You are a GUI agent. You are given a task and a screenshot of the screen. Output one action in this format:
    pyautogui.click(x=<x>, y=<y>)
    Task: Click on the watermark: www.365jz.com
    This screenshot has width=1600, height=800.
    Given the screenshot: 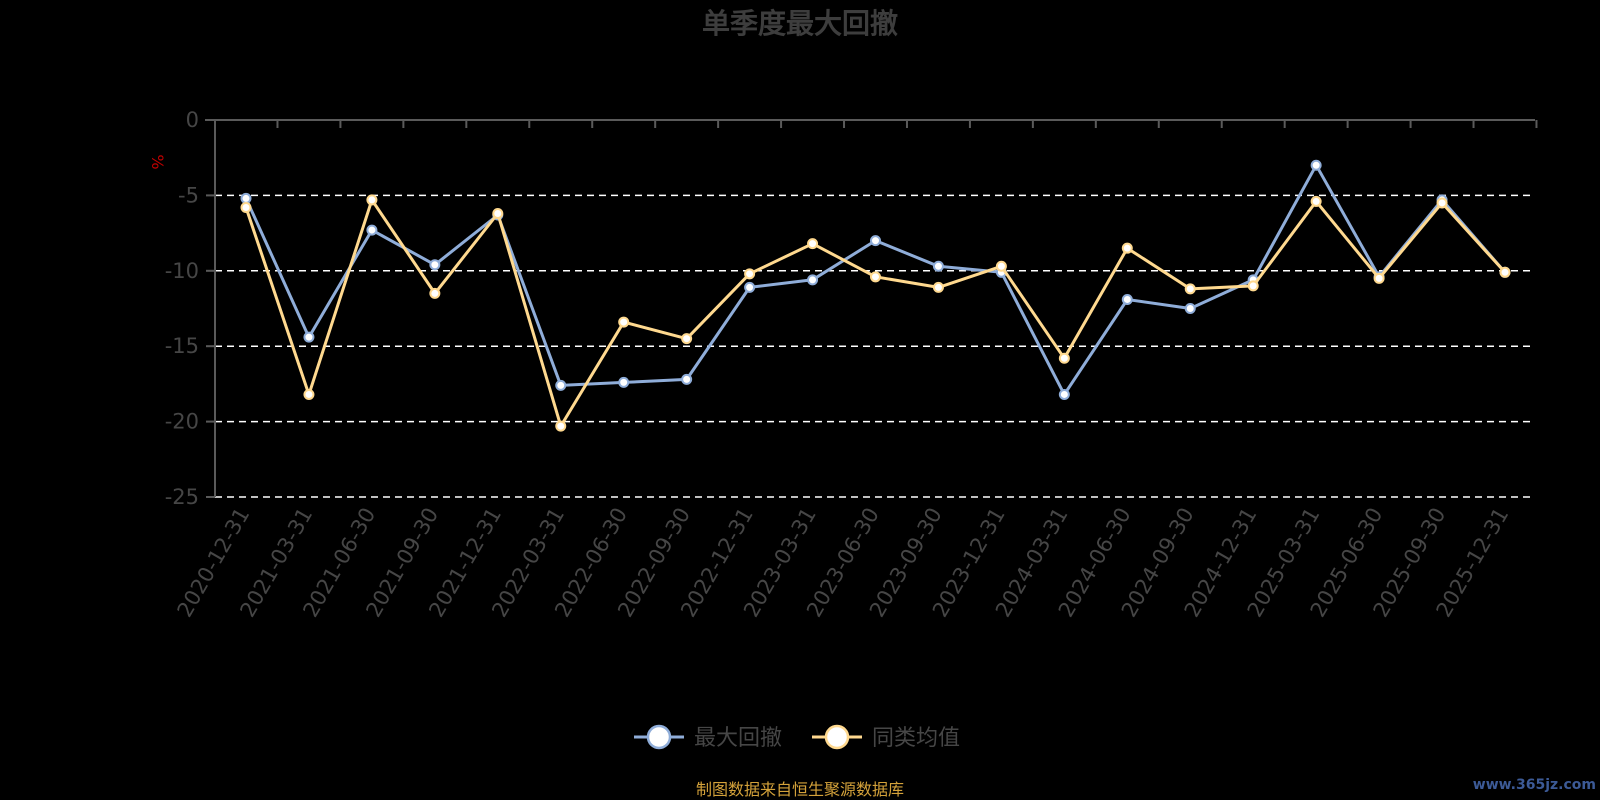 What is the action you would take?
    pyautogui.click(x=1534, y=785)
    